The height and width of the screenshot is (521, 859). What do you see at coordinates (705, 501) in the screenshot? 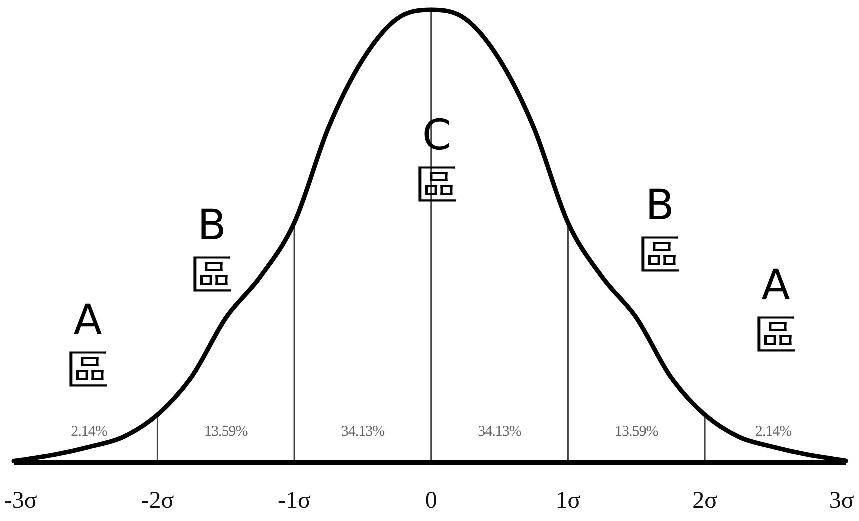
I see `x-tick-label: 2σ` at bounding box center [705, 501].